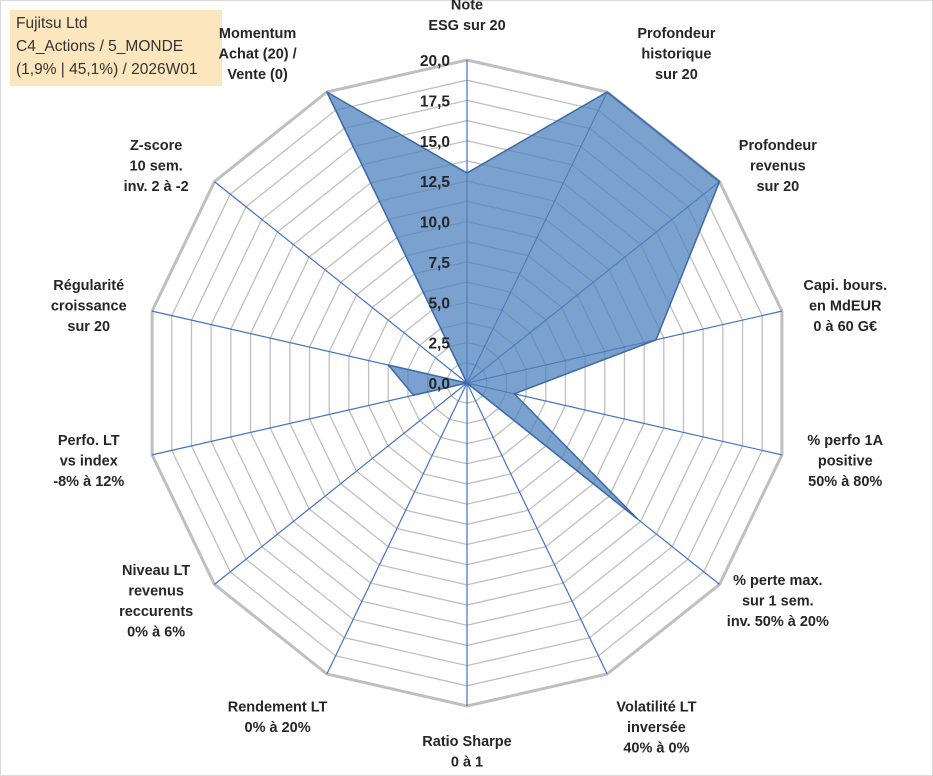  I want to click on axis-label: Ratio Sharpe 0 à 1, so click(466, 752).